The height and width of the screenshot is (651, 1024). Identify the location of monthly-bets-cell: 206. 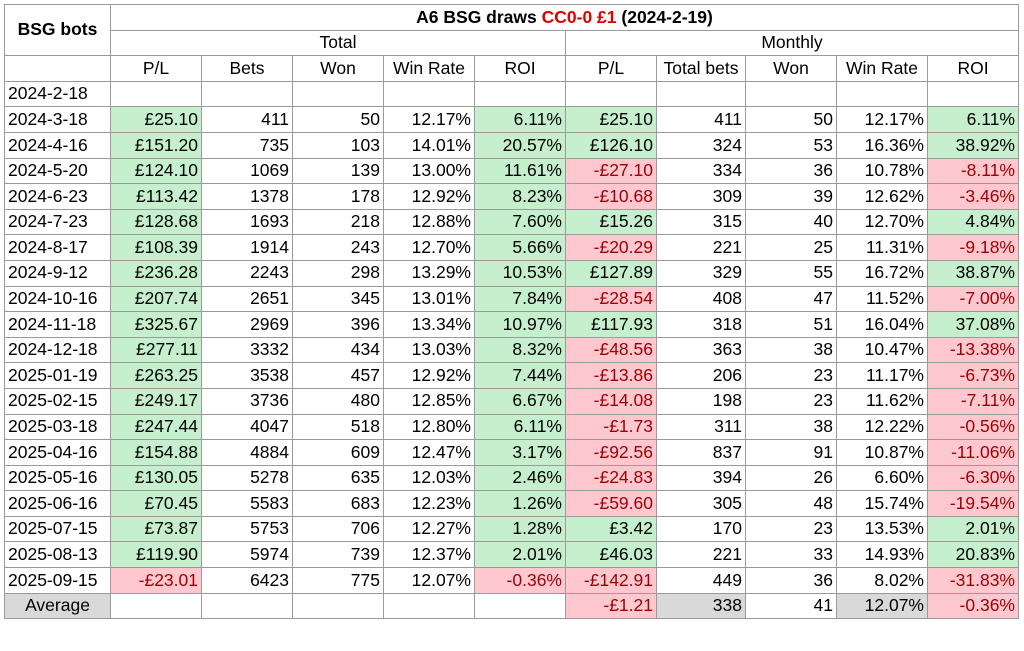
(701, 375).